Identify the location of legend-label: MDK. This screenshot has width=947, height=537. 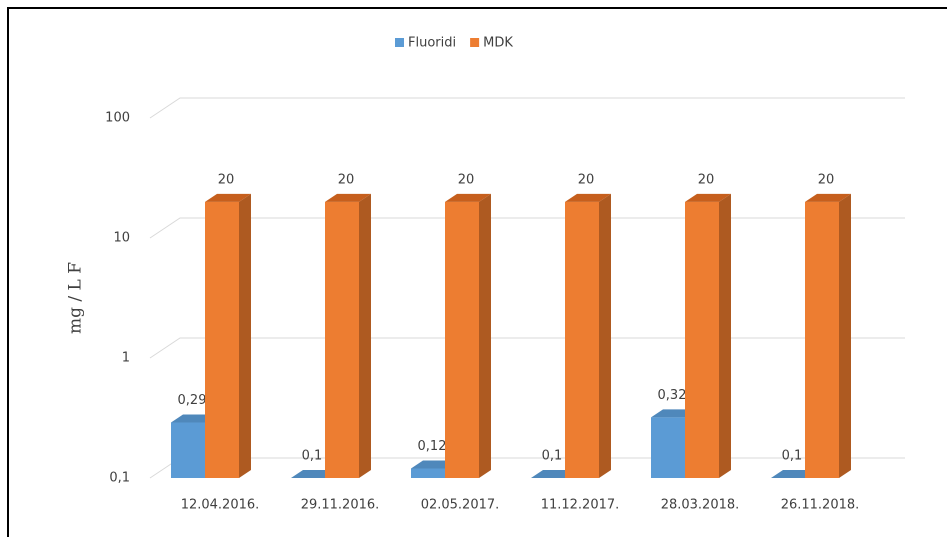
(498, 43).